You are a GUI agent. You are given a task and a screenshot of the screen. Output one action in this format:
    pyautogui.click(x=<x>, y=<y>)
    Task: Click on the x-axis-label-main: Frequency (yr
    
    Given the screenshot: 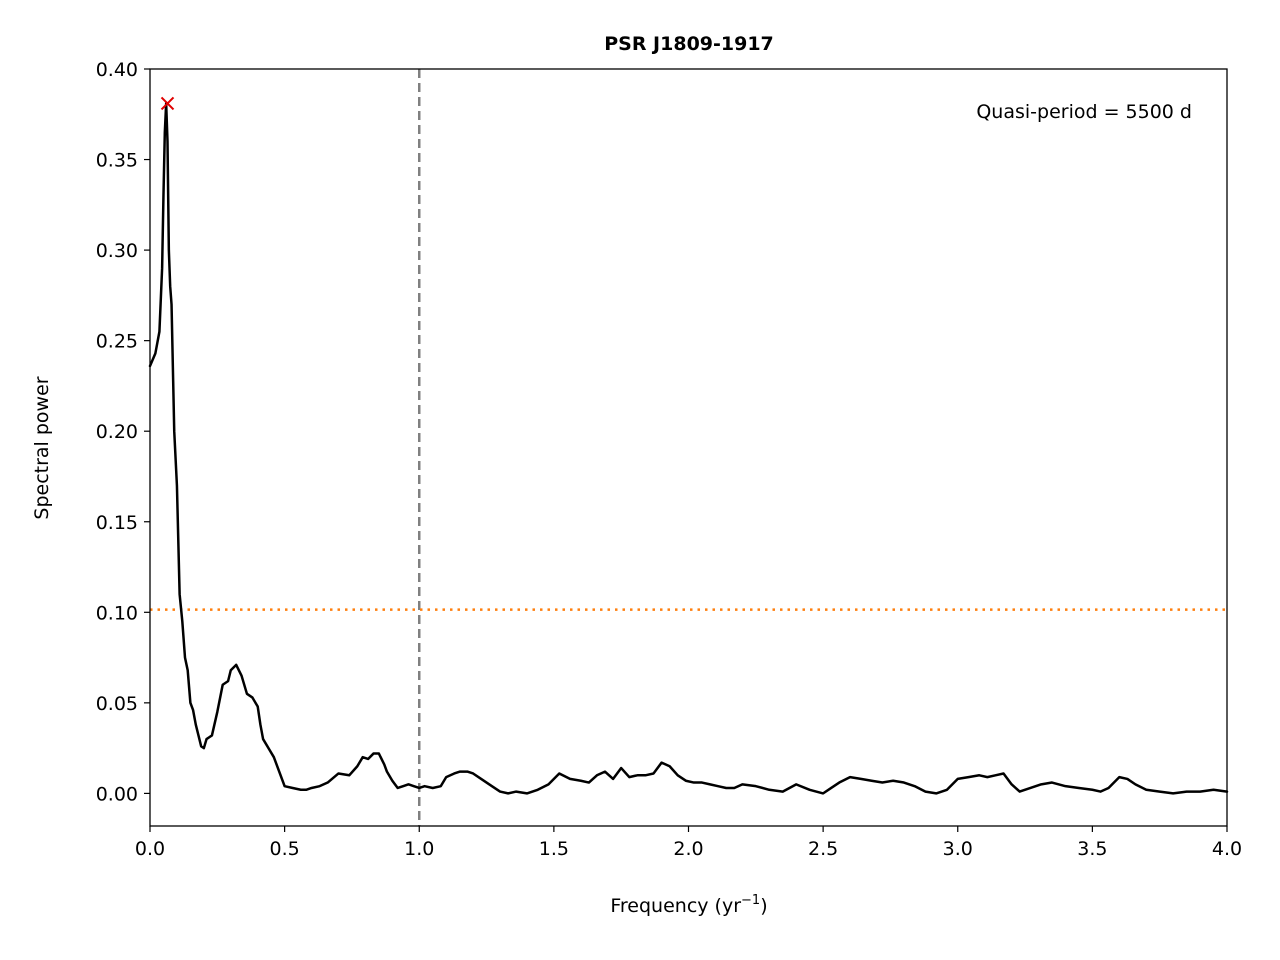 What is the action you would take?
    pyautogui.click(x=675, y=906)
    